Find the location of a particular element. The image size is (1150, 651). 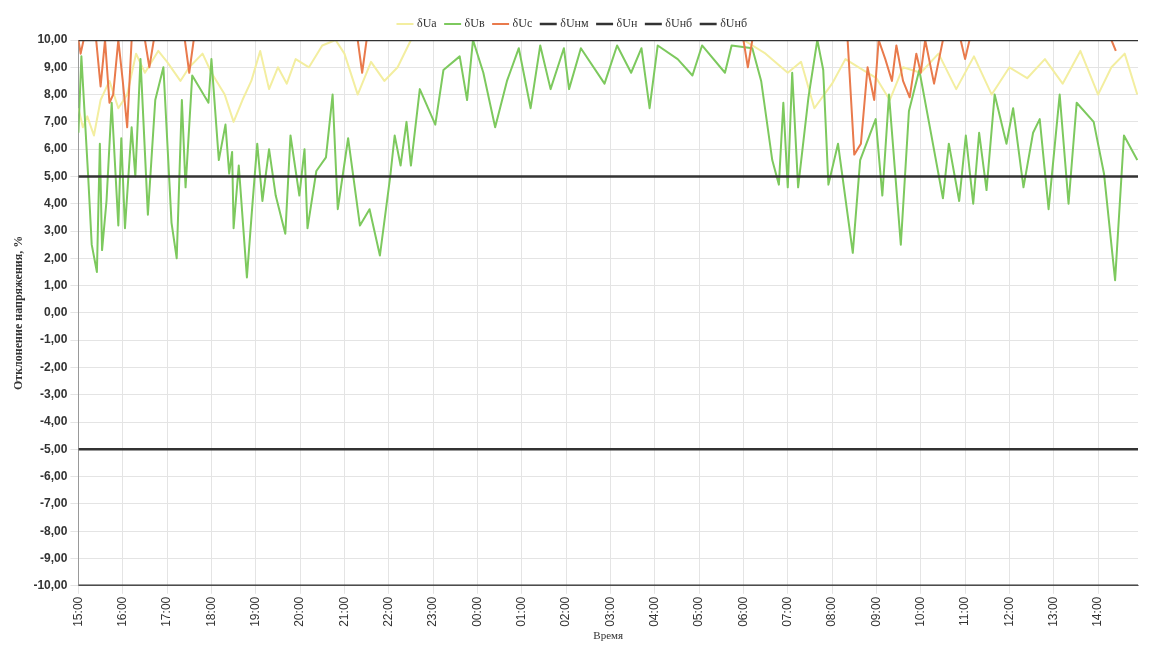

x-tick-label: 04:00 is located at coordinates (654, 611).